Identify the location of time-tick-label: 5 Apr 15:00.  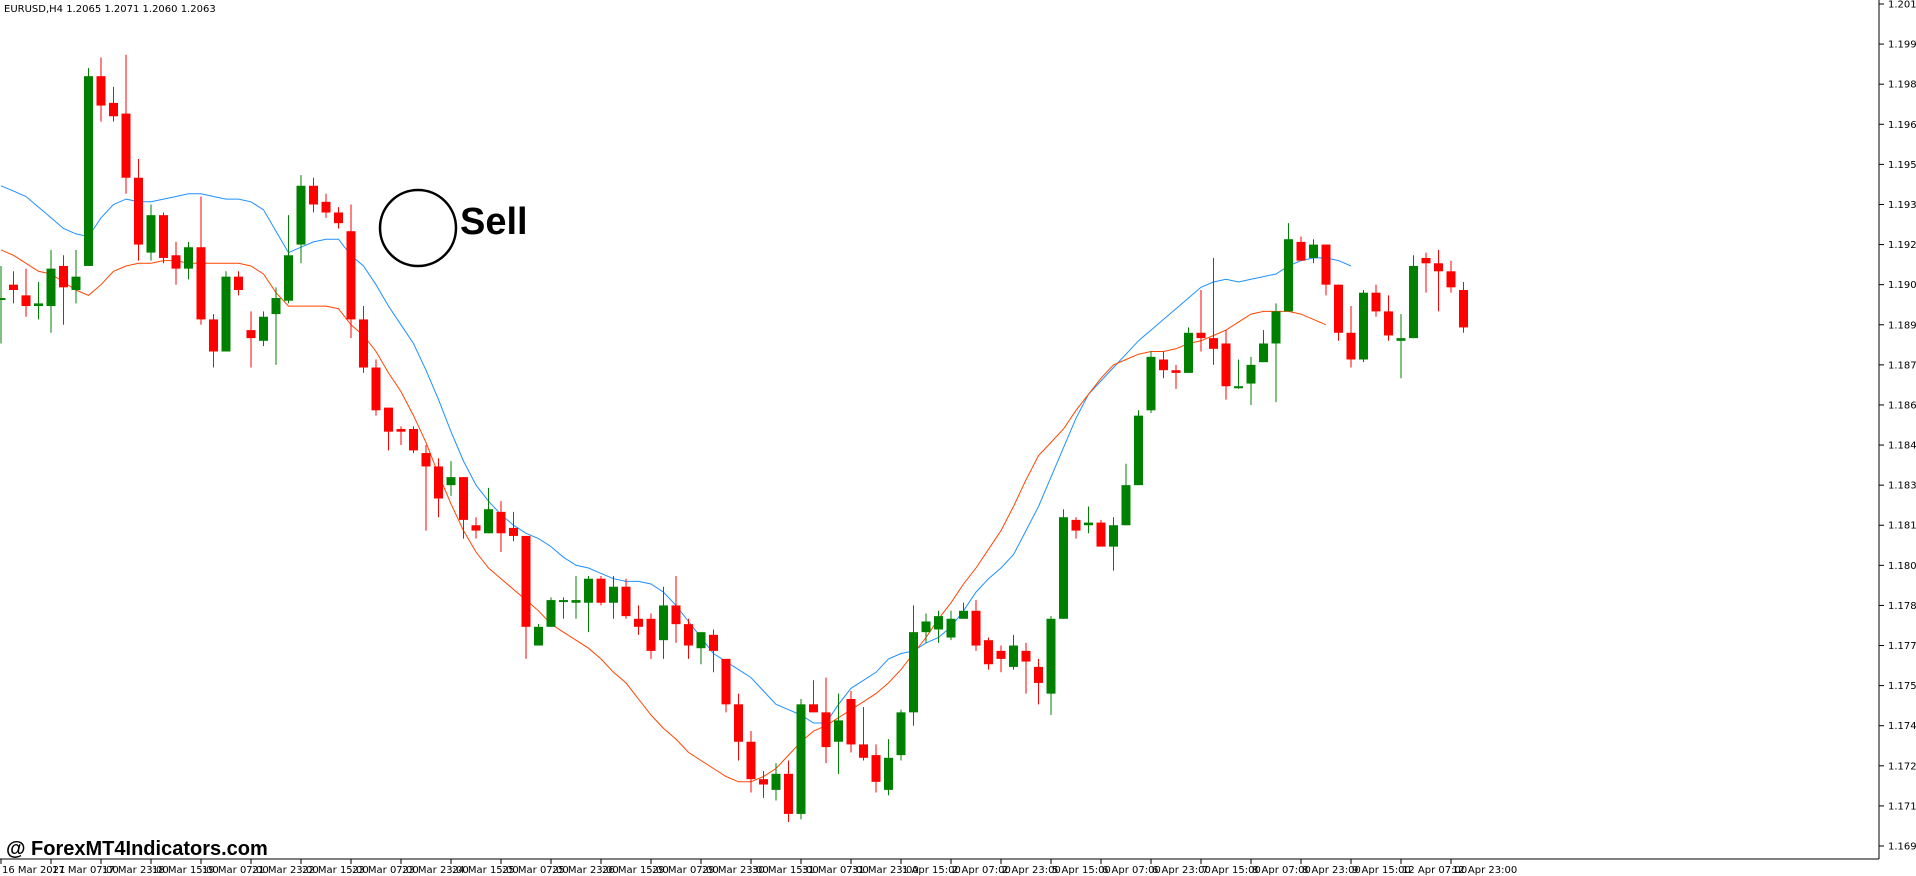
(1081, 870).